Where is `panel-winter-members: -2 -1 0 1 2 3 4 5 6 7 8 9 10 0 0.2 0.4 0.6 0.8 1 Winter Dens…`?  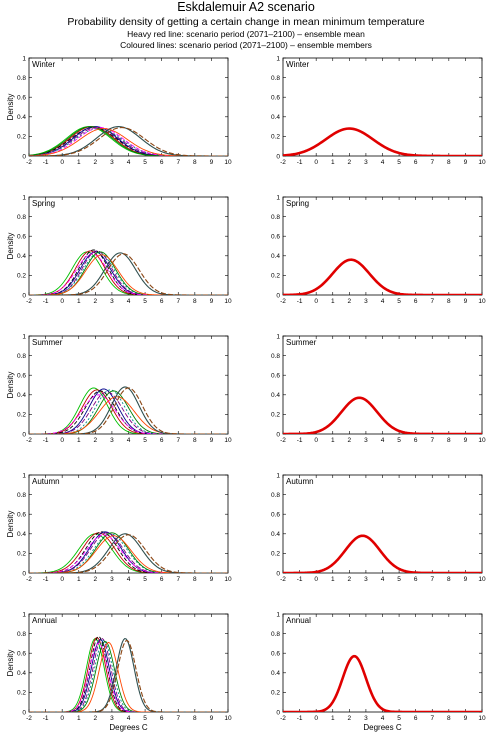
panel-winter-members: -2 -1 0 1 2 3 4 5 6 7 8 9 10 0 0.2 0.4 0.6 0.8 1 Winter Dens… is located at coordinates (119, 110).